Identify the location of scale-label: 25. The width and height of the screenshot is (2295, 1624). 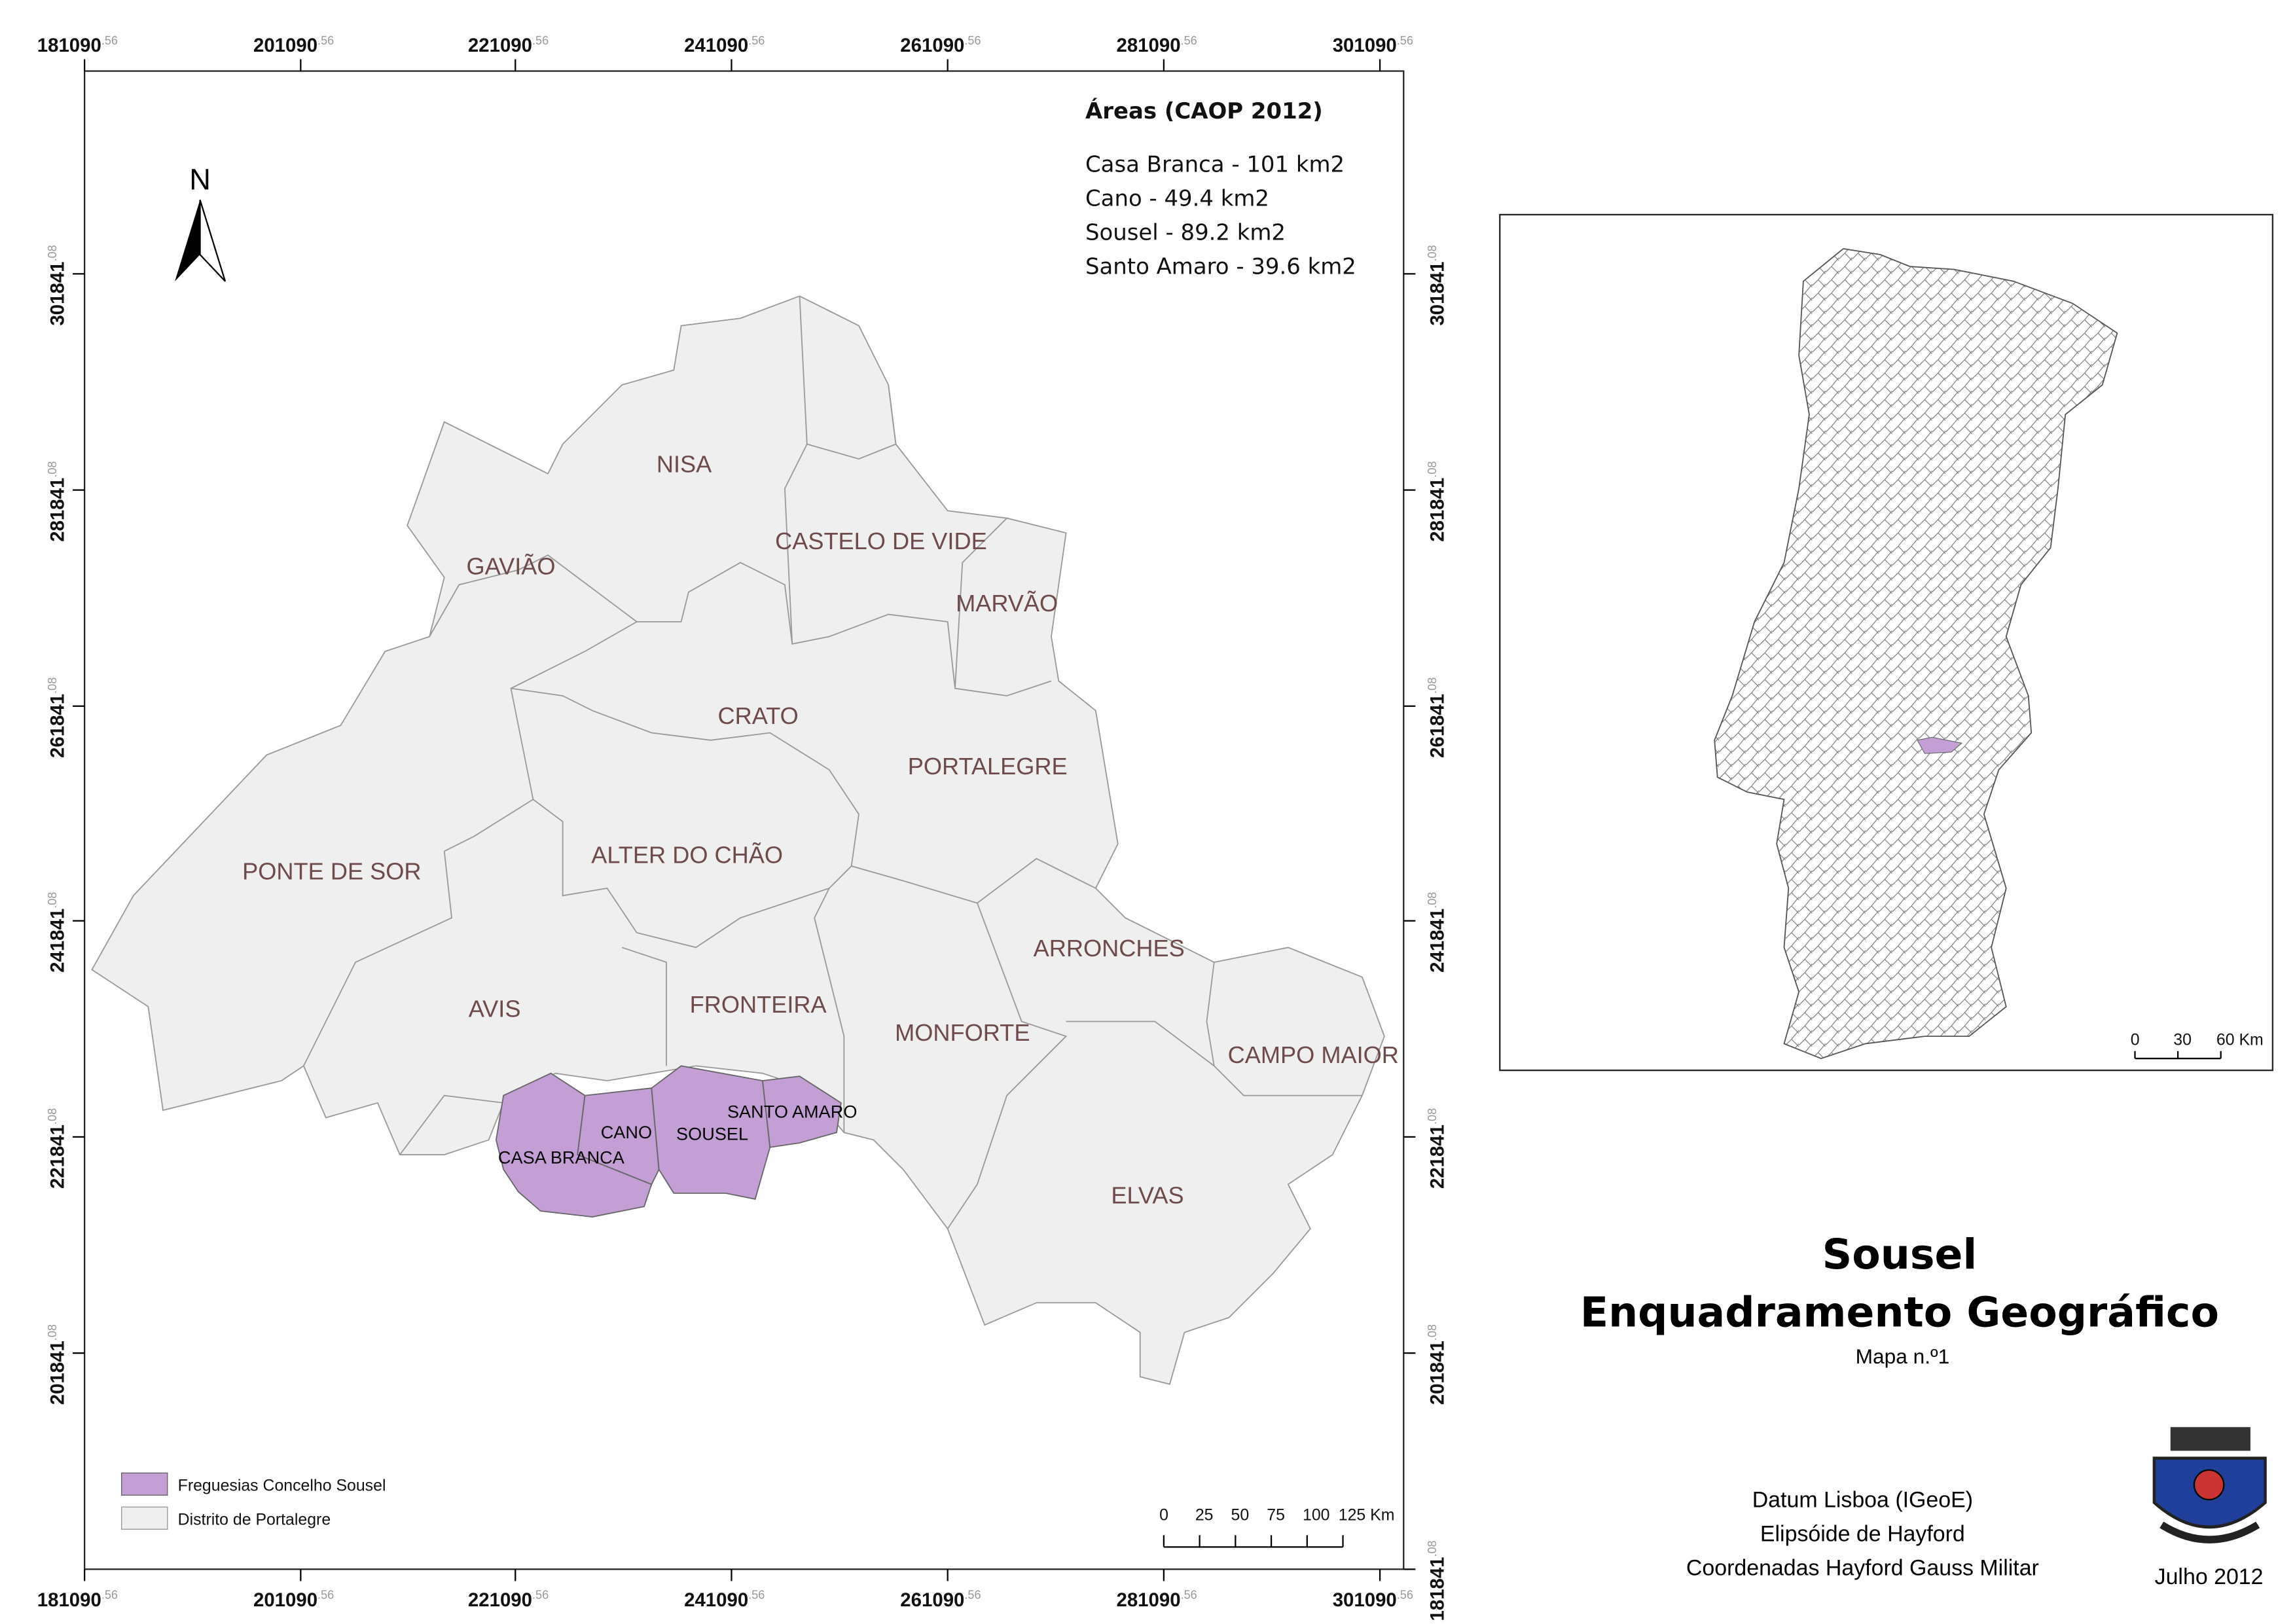
(1205, 1515).